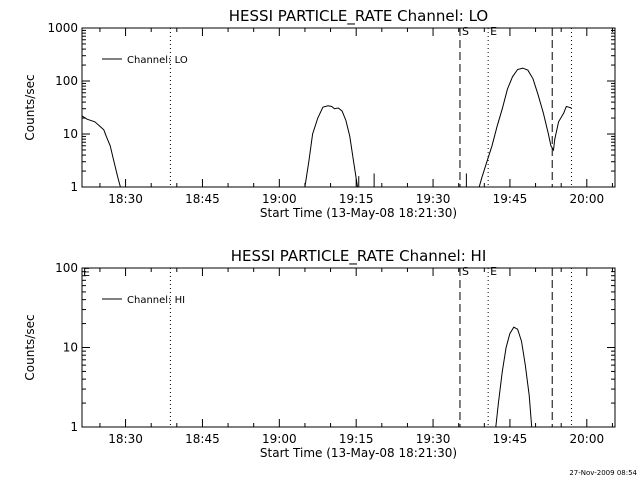 Image resolution: width=640 pixels, height=484 pixels. Describe the element at coordinates (62, 28) in the screenshot. I see `y-tick-label: 1000` at that location.